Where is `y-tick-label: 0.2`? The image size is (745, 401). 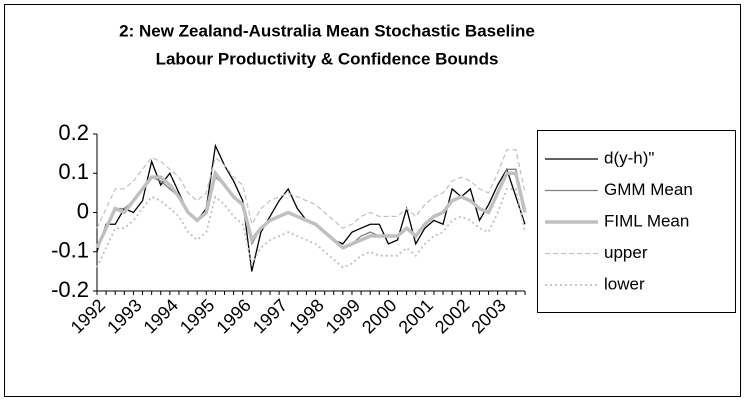 y-tick-label: 0.2 is located at coordinates (73, 132).